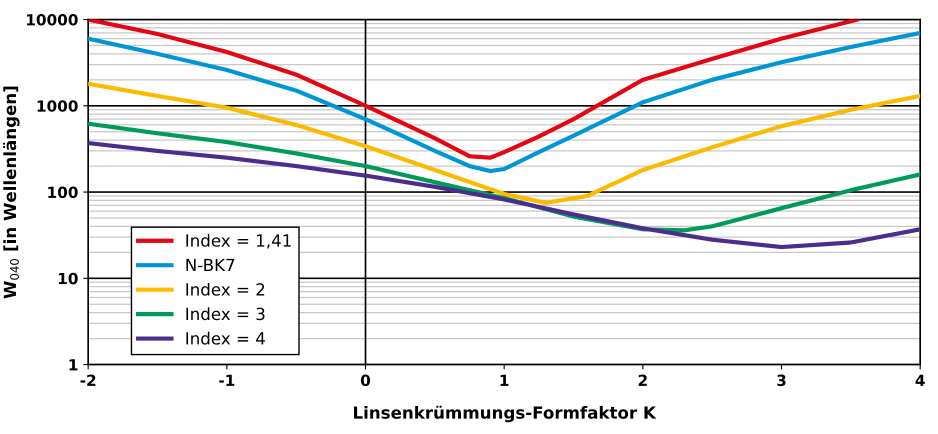  I want to click on legend-label: Index = 2, so click(225, 289).